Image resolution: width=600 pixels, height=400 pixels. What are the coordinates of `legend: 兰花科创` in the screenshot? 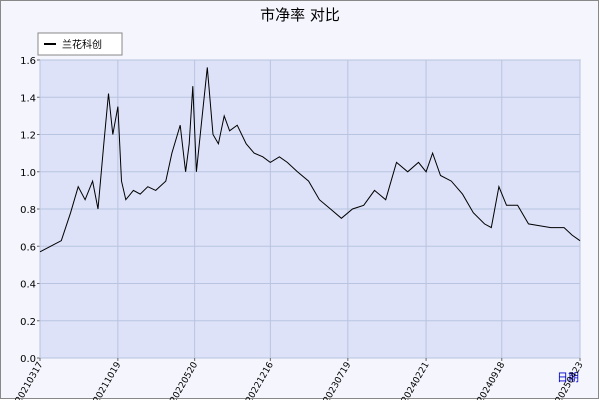 It's located at (80, 44).